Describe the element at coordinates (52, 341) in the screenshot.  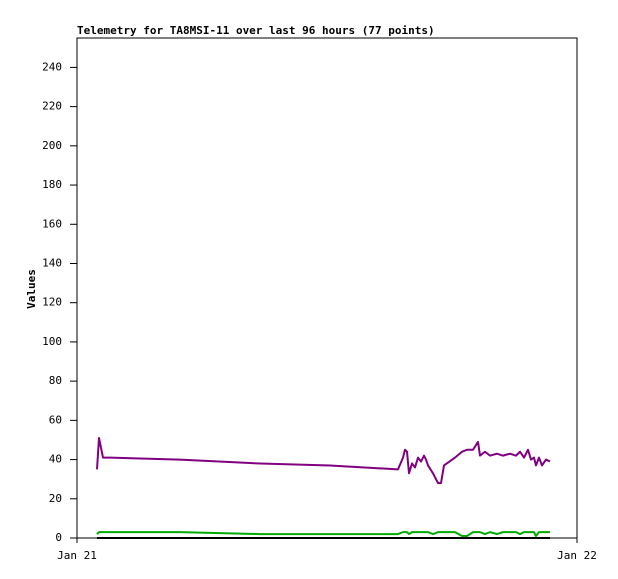
I see `y-tick-label: 100` at that location.